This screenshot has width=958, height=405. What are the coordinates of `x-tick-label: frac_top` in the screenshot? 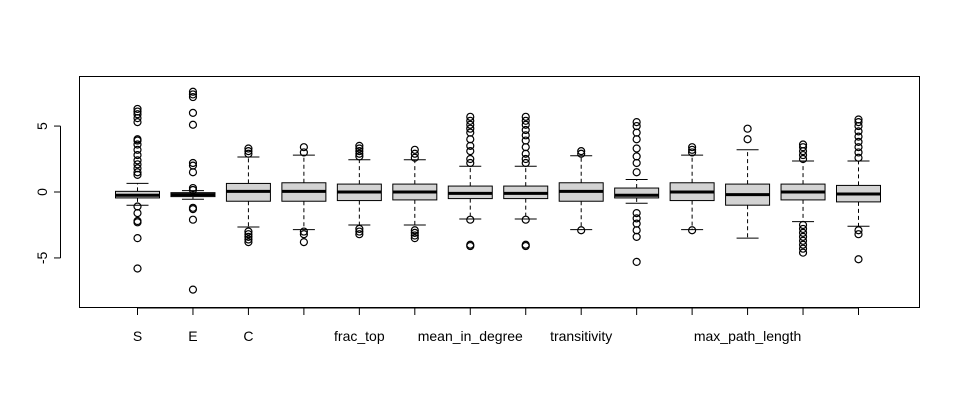 It's located at (359, 336).